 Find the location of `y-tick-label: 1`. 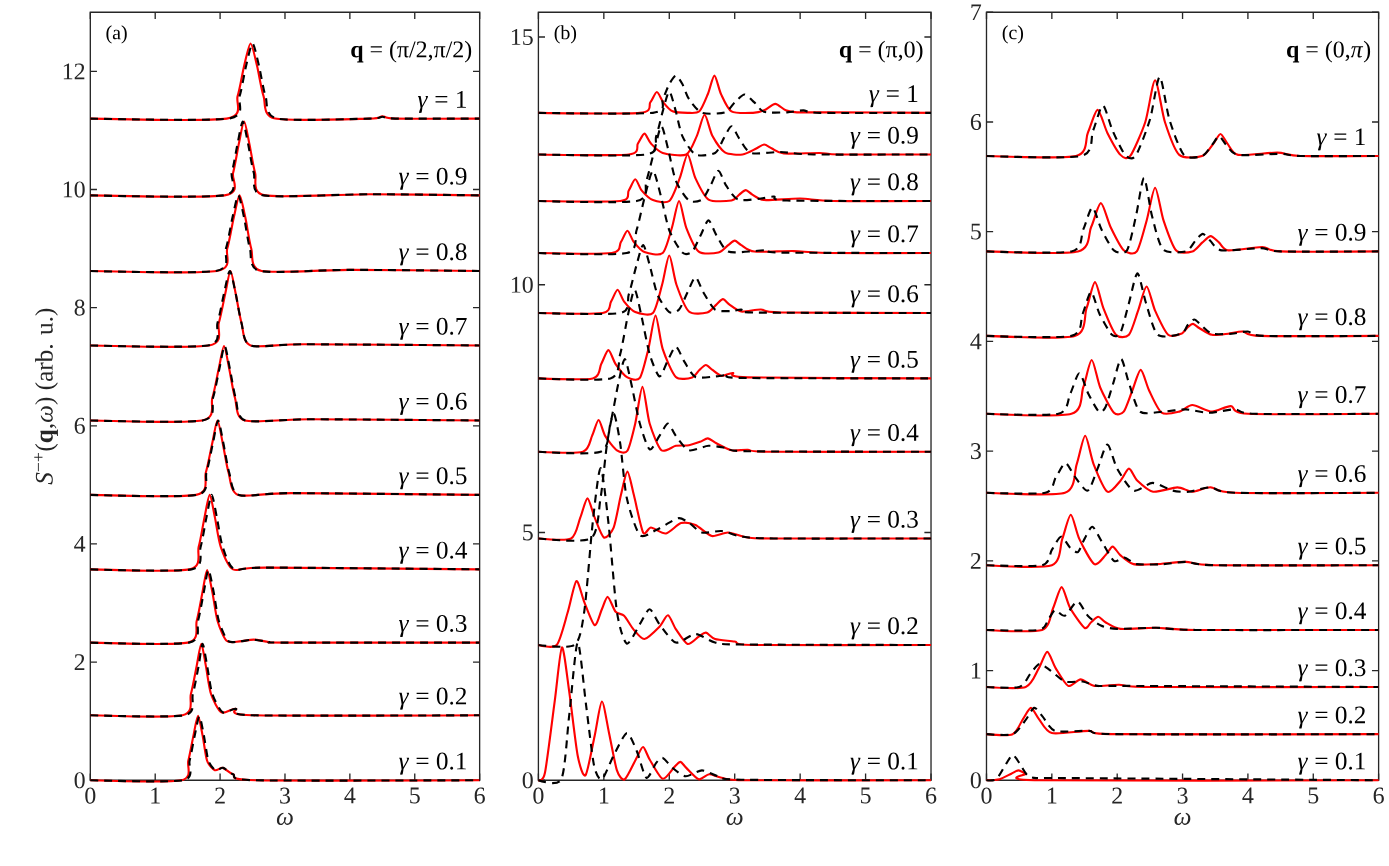

y-tick-label: 1 is located at coordinates (976, 670).